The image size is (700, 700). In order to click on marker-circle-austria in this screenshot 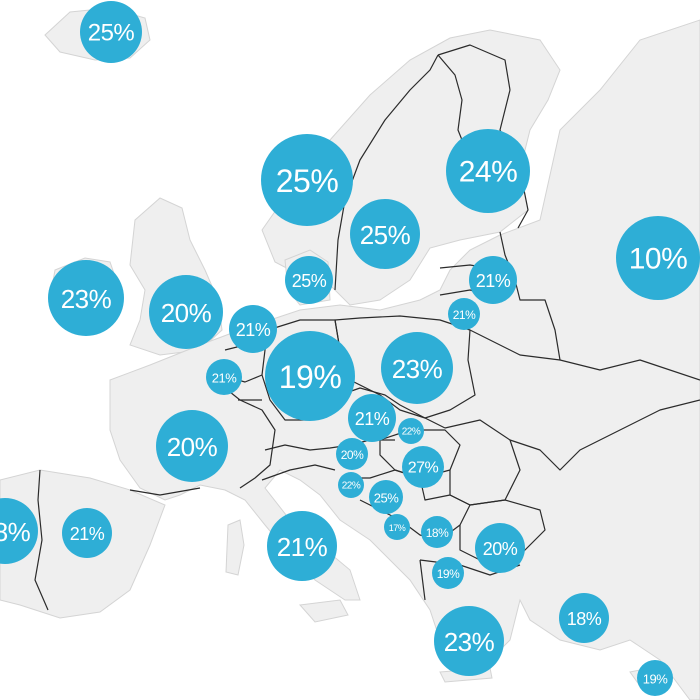, I will do `click(352, 454)`.